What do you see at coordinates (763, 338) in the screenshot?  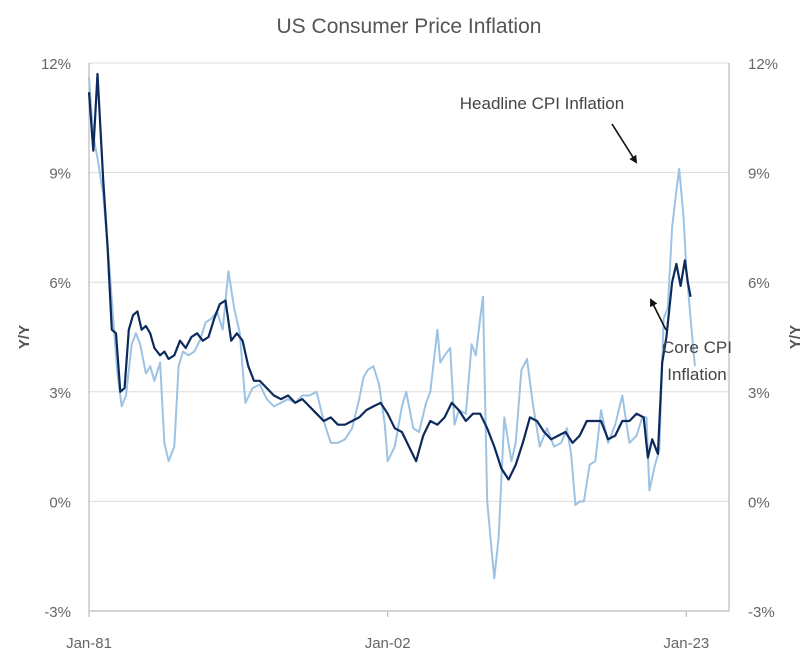 I see `right-tick-labels: -3% 0% 3% 6% 9% 12%` at bounding box center [763, 338].